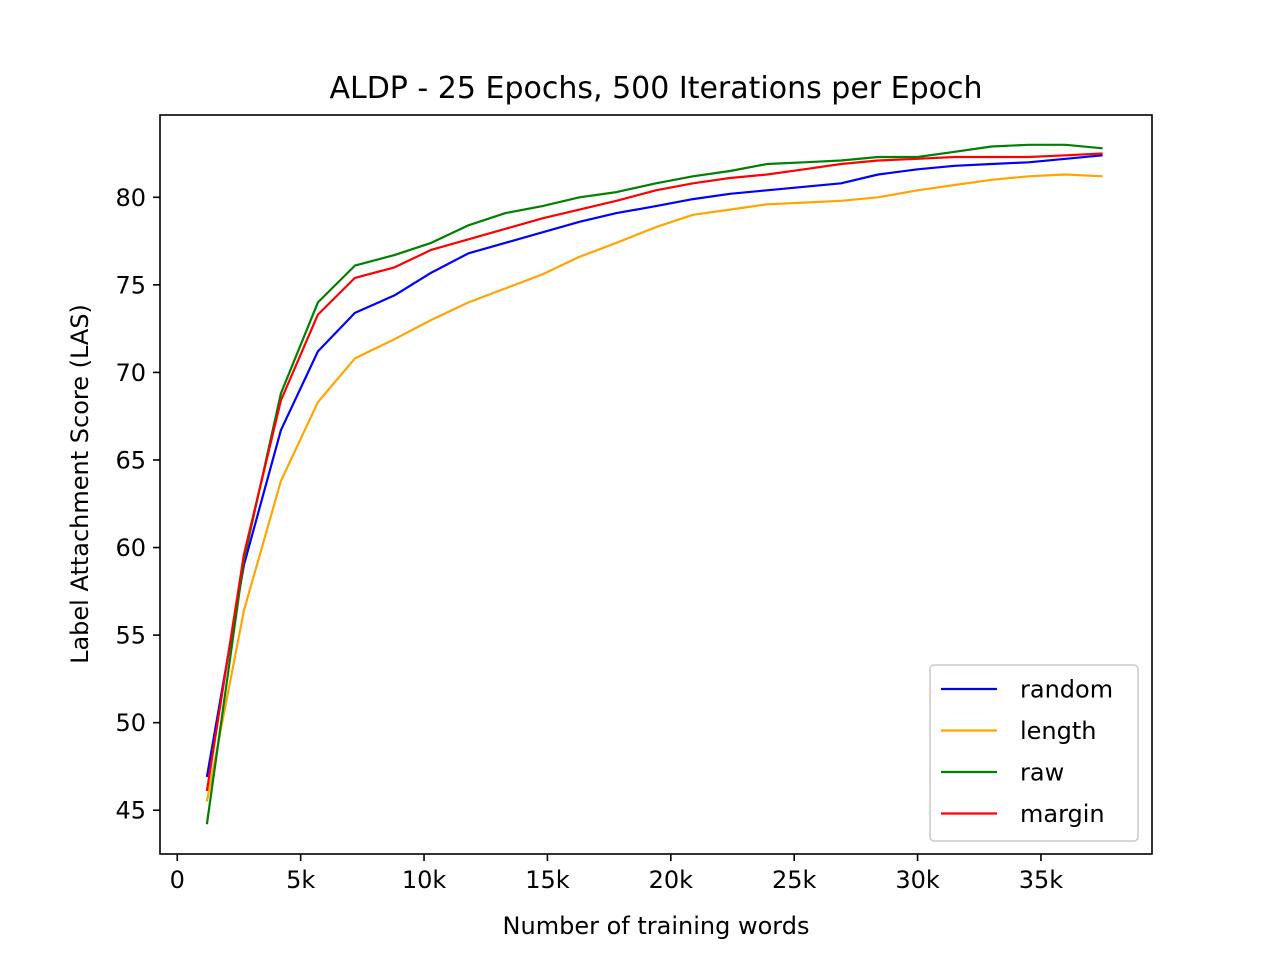 The image size is (1280, 960). I want to click on legend-box, so click(1034, 753).